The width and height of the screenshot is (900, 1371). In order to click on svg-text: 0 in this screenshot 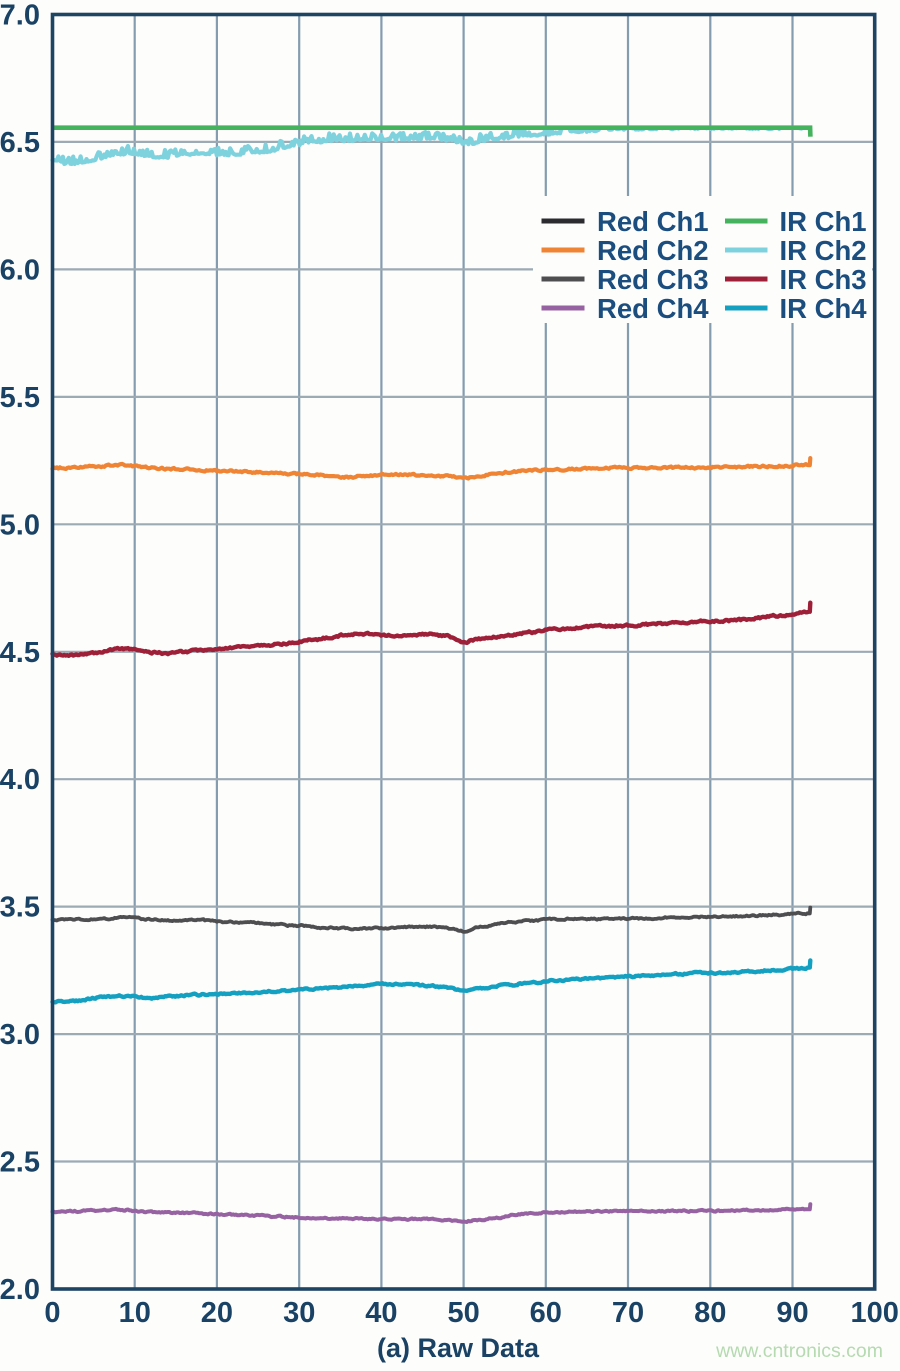, I will do `click(52, 1313)`.